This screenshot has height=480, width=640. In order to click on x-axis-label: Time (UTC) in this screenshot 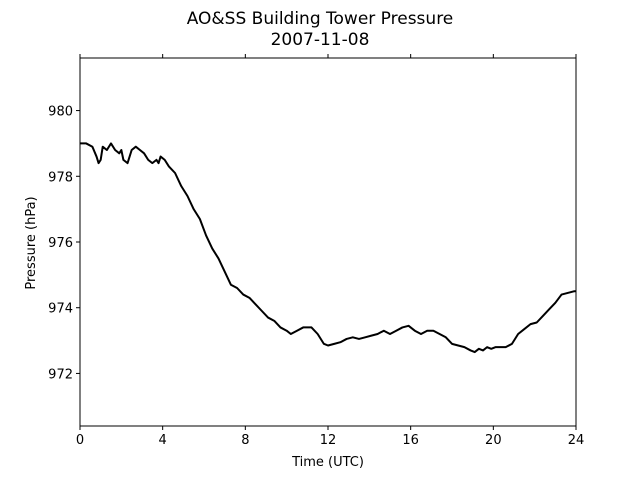, I will do `click(327, 462)`.